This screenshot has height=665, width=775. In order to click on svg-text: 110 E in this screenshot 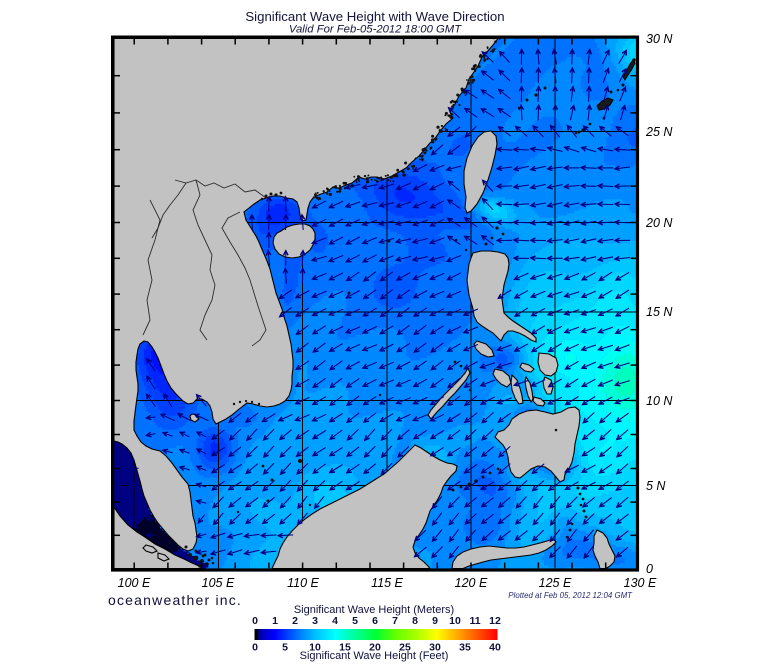, I will do `click(303, 583)`.